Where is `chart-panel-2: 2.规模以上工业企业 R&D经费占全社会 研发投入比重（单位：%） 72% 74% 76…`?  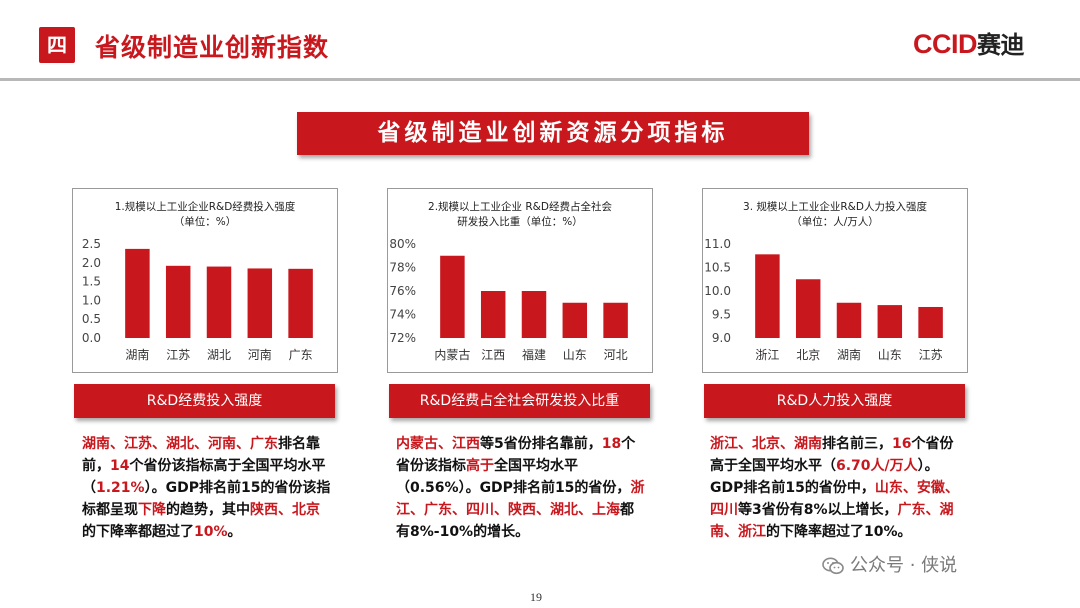
chart-panel-2: 2.规模以上工业企业 R&D经费占全社会 研发投入比重（单位：%） 72% 74% 76… is located at coordinates (520, 280).